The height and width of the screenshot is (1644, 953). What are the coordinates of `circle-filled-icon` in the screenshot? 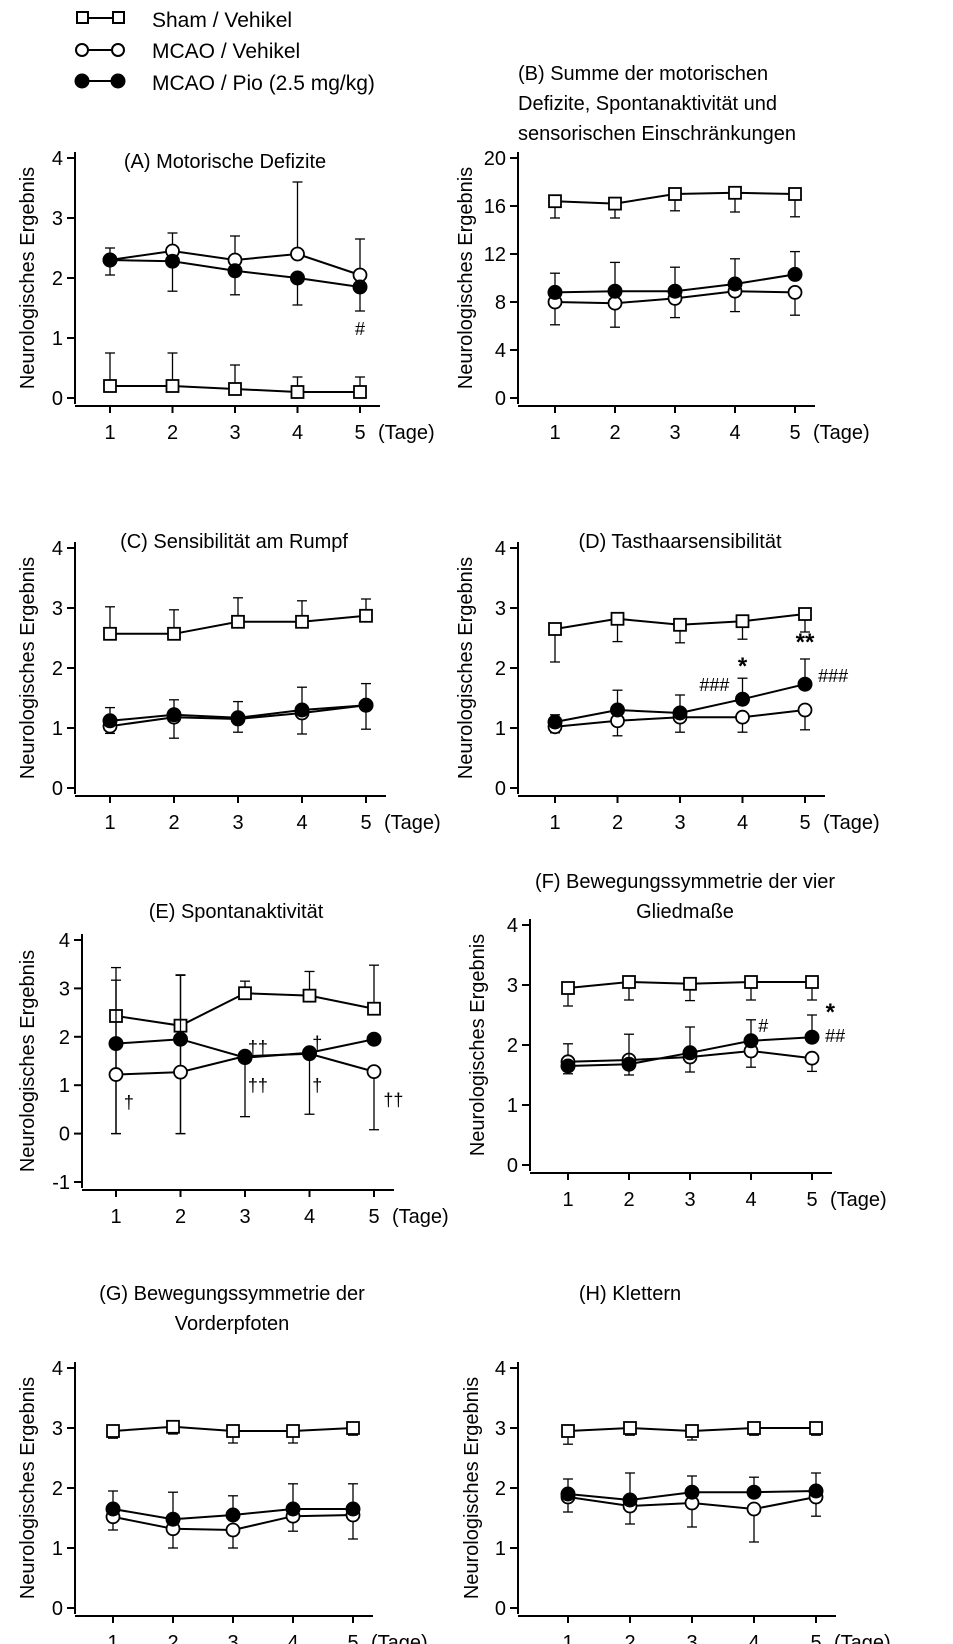 It's located at (82, 81).